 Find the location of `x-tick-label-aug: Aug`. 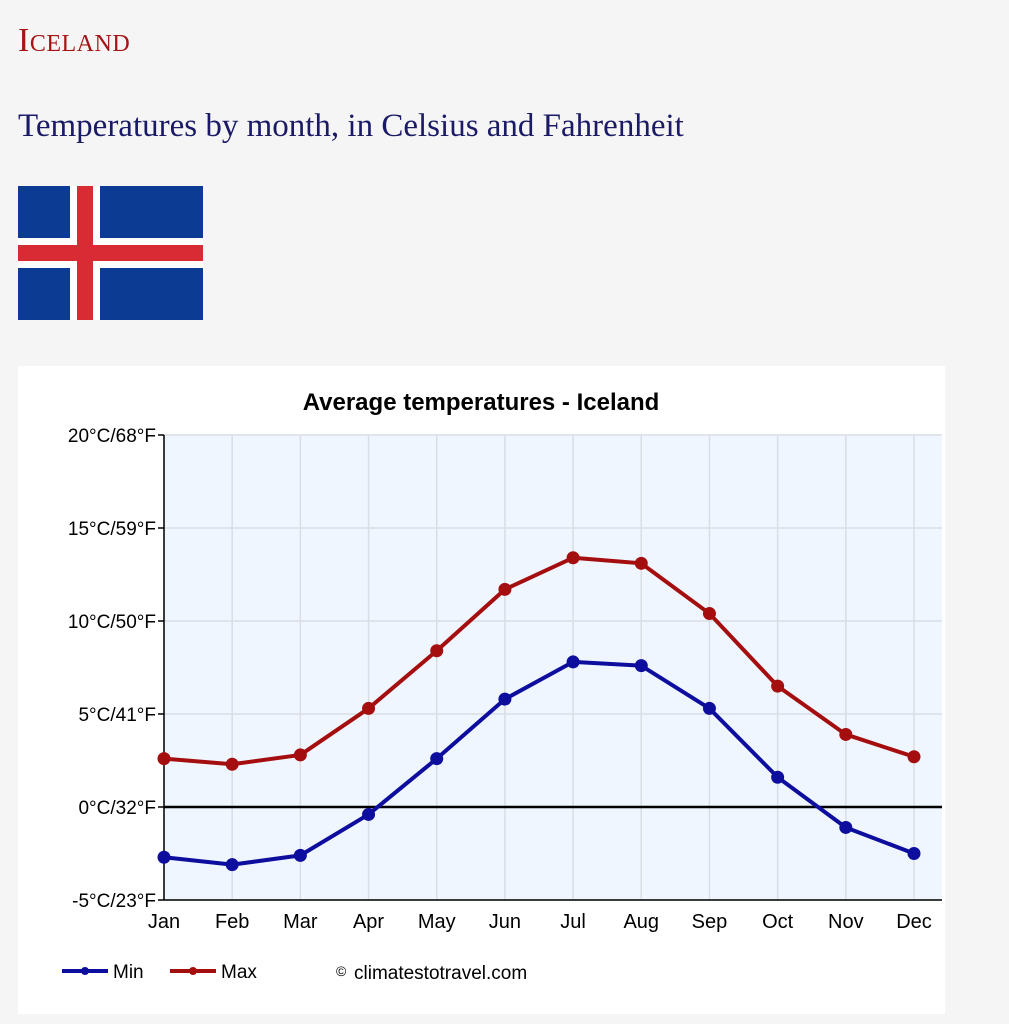

x-tick-label-aug: Aug is located at coordinates (641, 922).